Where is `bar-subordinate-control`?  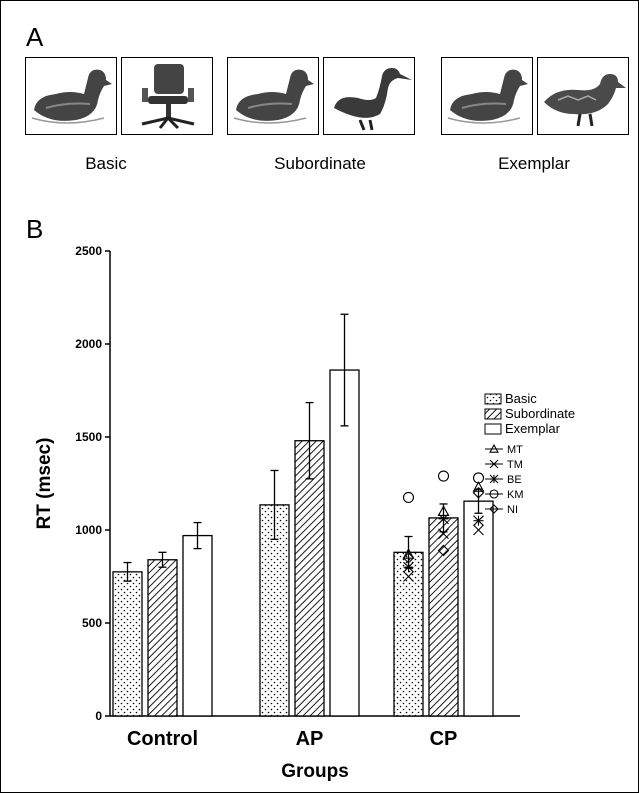 bar-subordinate-control is located at coordinates (162, 638).